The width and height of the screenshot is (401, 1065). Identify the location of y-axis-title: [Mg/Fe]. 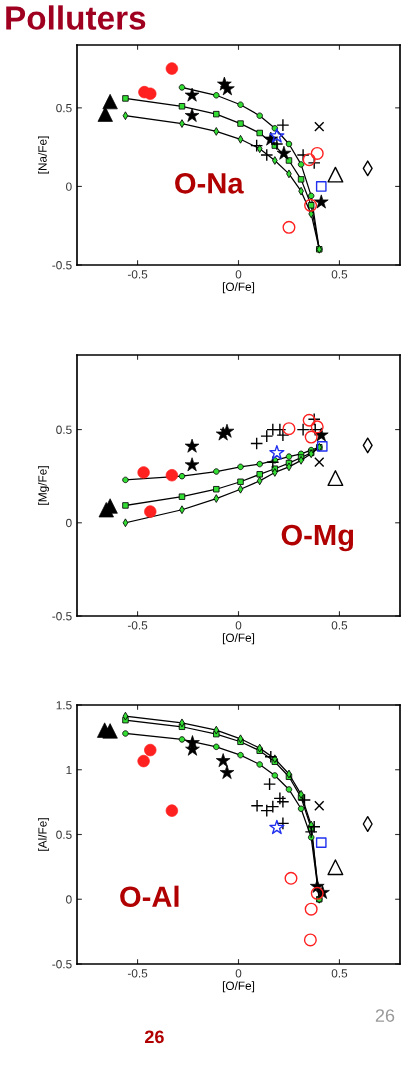
(44, 485).